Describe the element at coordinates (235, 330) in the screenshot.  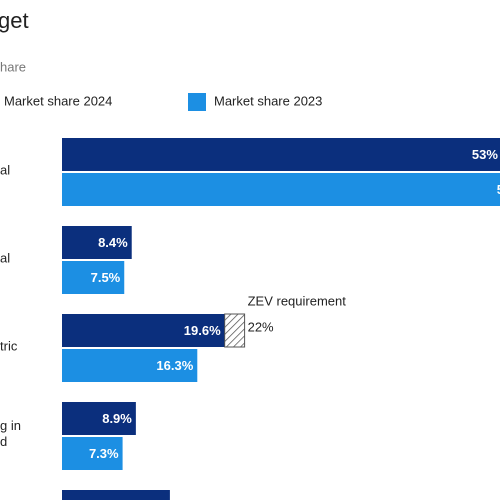
I see `annotation-target` at that location.